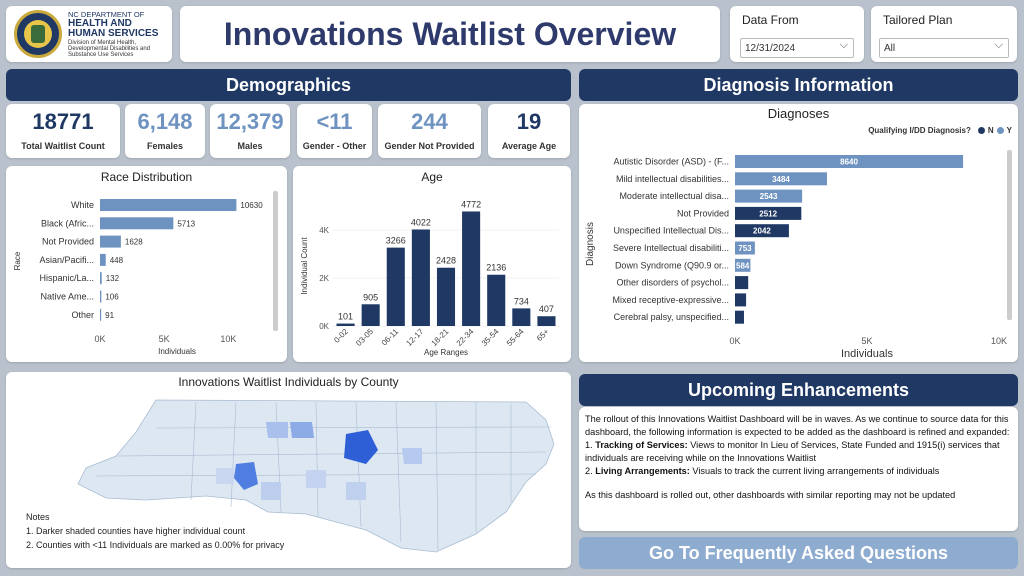 Image resolution: width=1024 pixels, height=576 pixels. What do you see at coordinates (1009, 235) in the screenshot?
I see `diagnosis-scrollbar` at bounding box center [1009, 235].